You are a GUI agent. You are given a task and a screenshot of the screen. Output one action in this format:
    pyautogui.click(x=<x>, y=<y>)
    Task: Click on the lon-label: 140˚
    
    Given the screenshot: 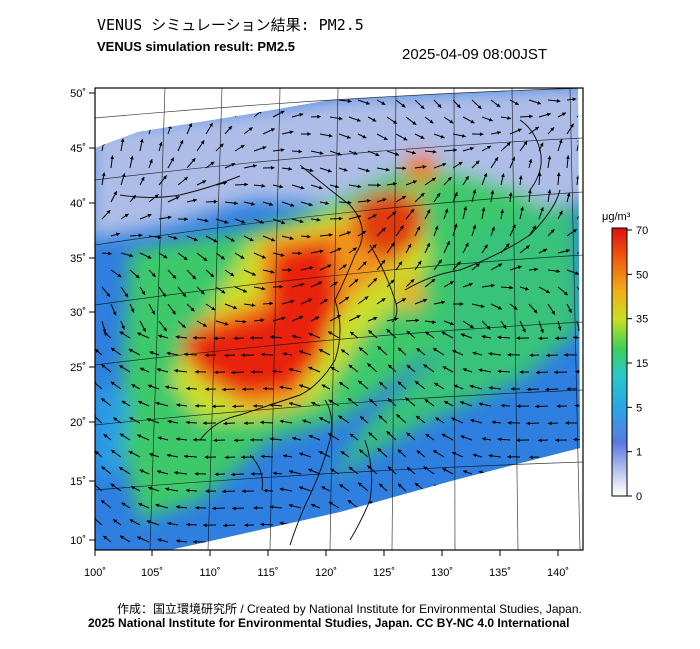 What is the action you would take?
    pyautogui.click(x=558, y=573)
    